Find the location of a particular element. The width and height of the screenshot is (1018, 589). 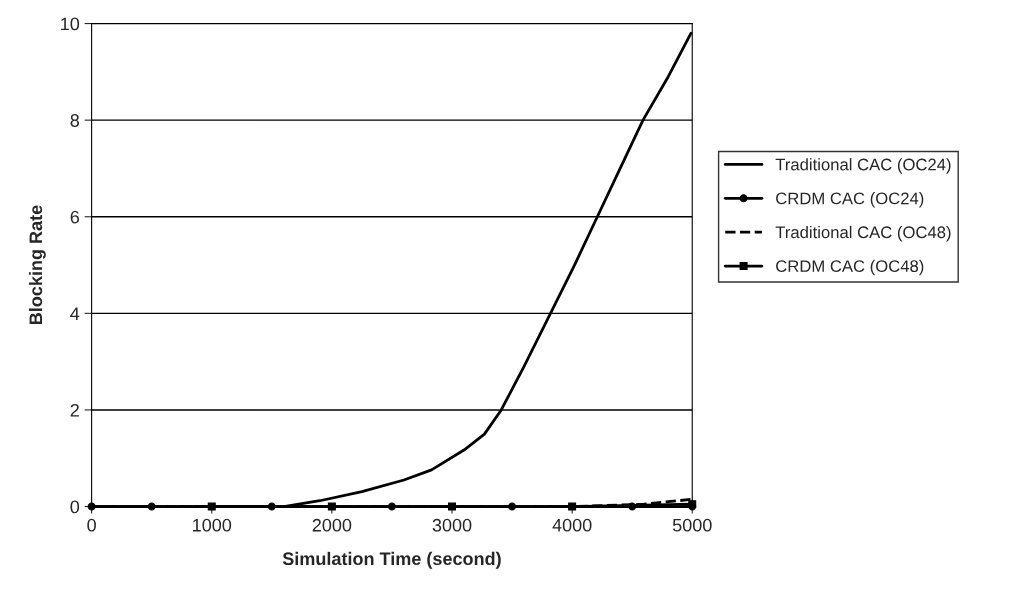

legend-label: CRDM CAC (OC48) is located at coordinates (850, 267).